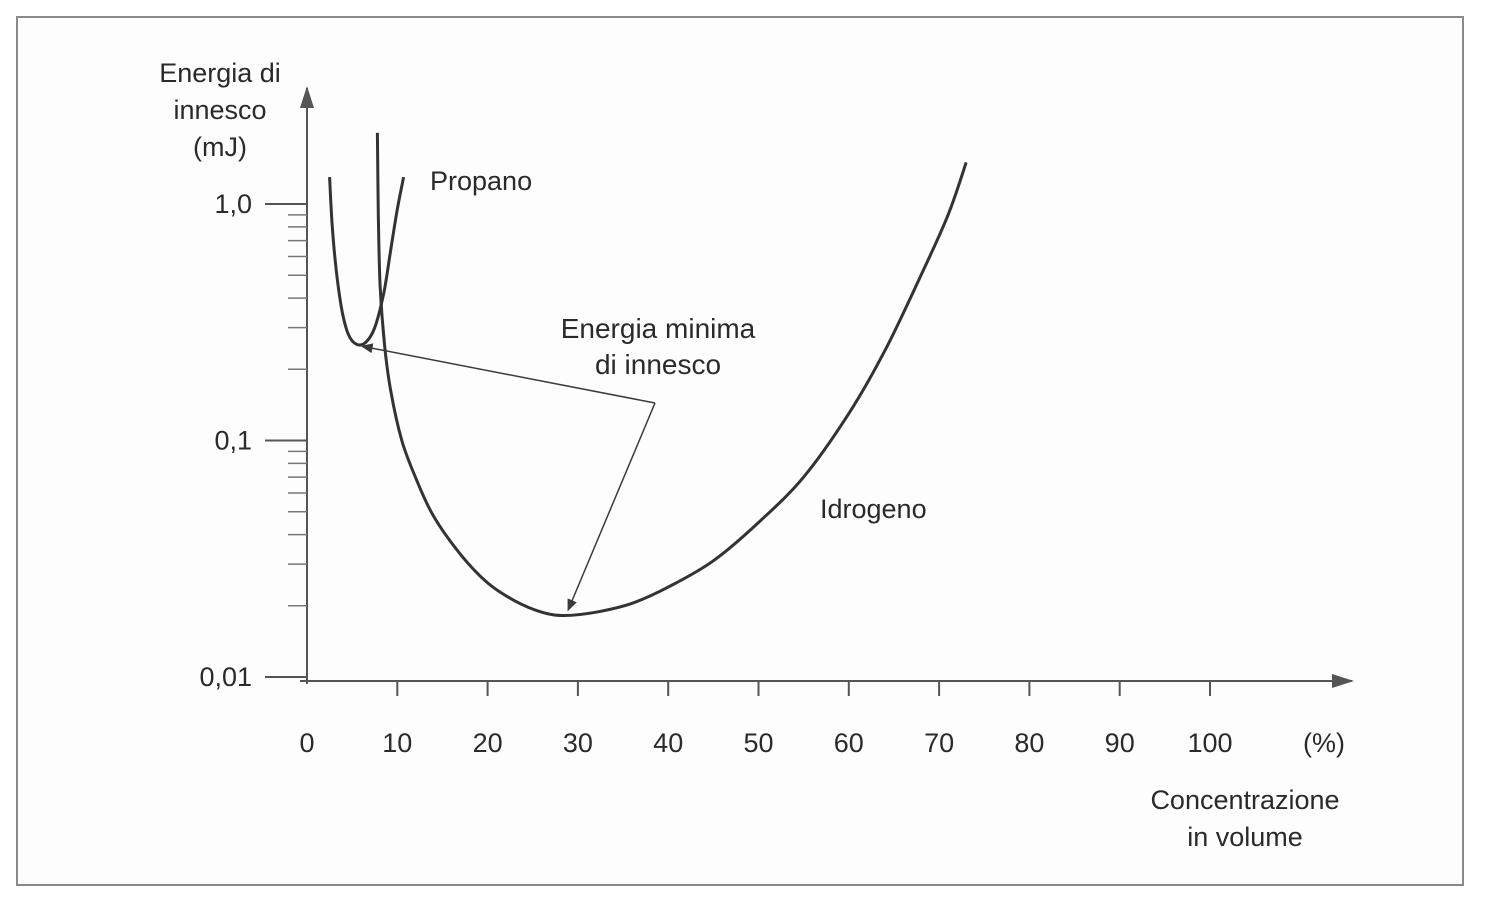 This screenshot has height=903, width=1495. Describe the element at coordinates (1324, 743) in the screenshot. I see `x-axis-unit: (%)` at that location.